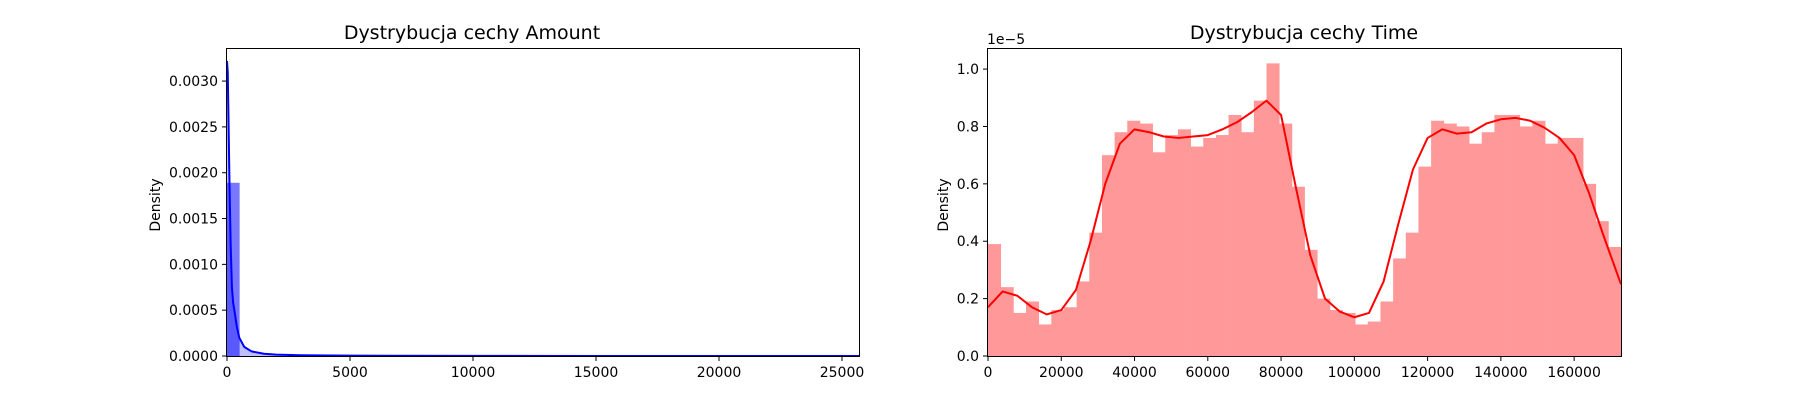 This screenshot has width=1800, height=404. Describe the element at coordinates (193, 220) in the screenshot. I see `y-tick-label: 0.0015` at that location.